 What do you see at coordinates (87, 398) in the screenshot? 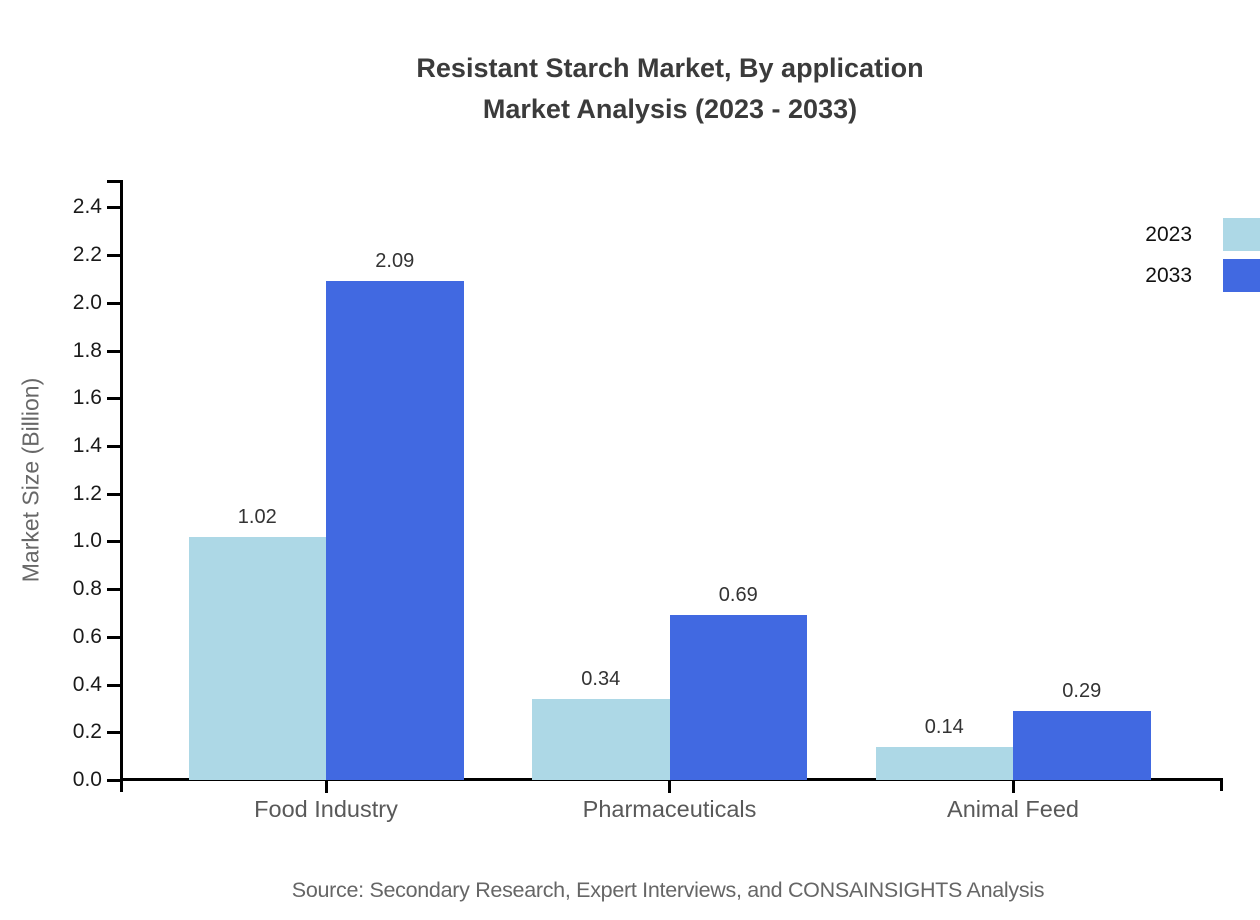
I see `y-tick-label: 1.6` at bounding box center [87, 398].